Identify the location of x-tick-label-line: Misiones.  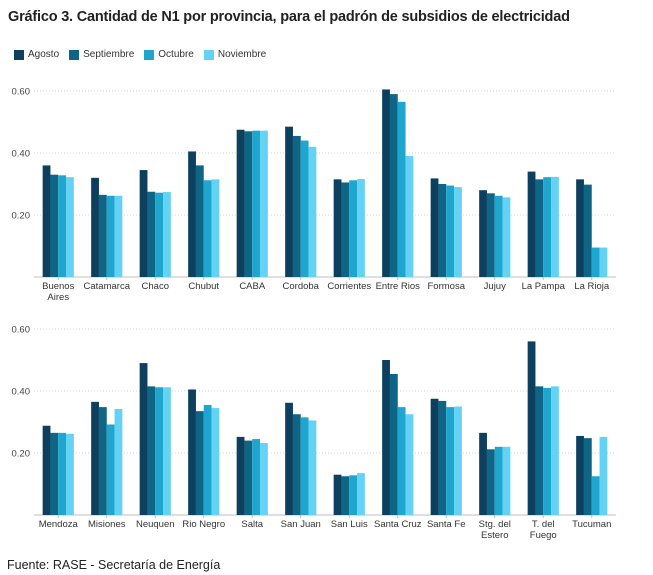
(107, 524).